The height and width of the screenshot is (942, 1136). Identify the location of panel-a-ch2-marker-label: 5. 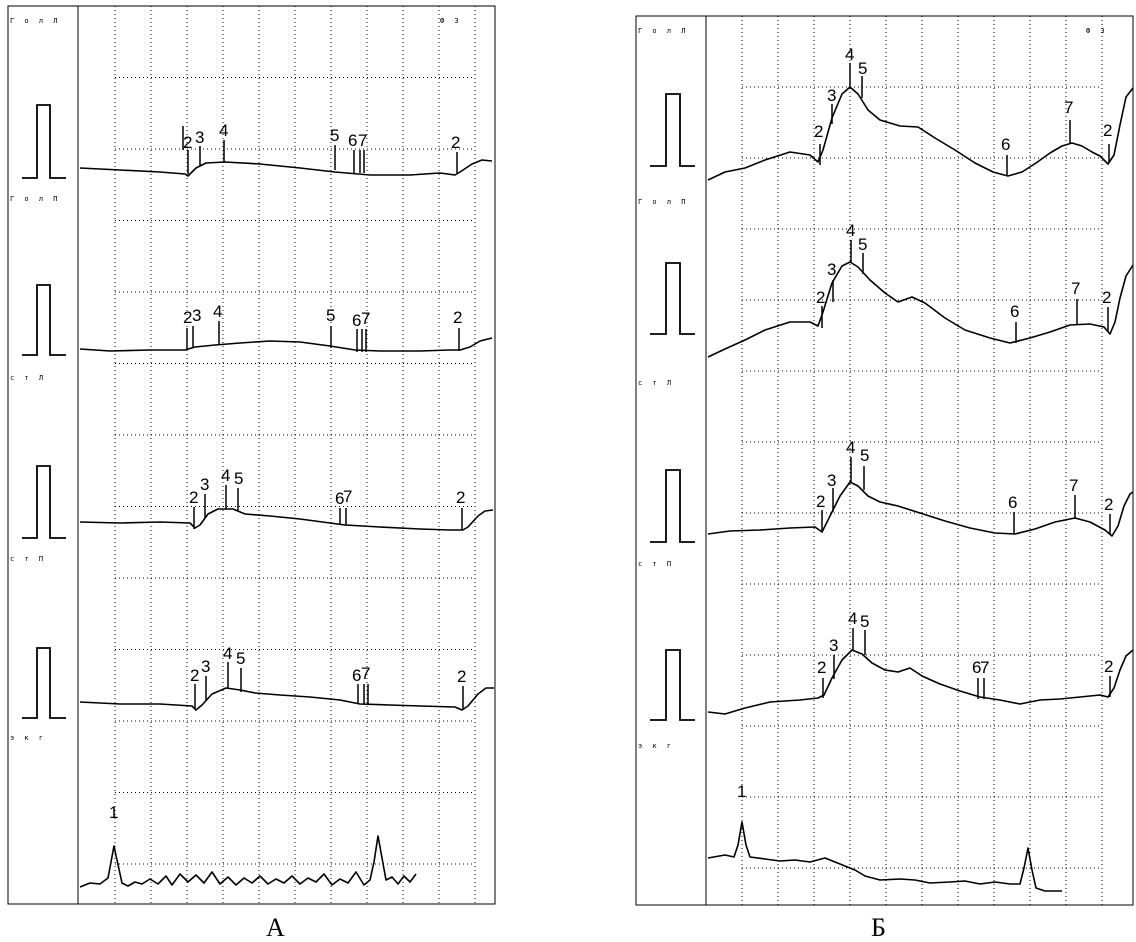
(330, 315).